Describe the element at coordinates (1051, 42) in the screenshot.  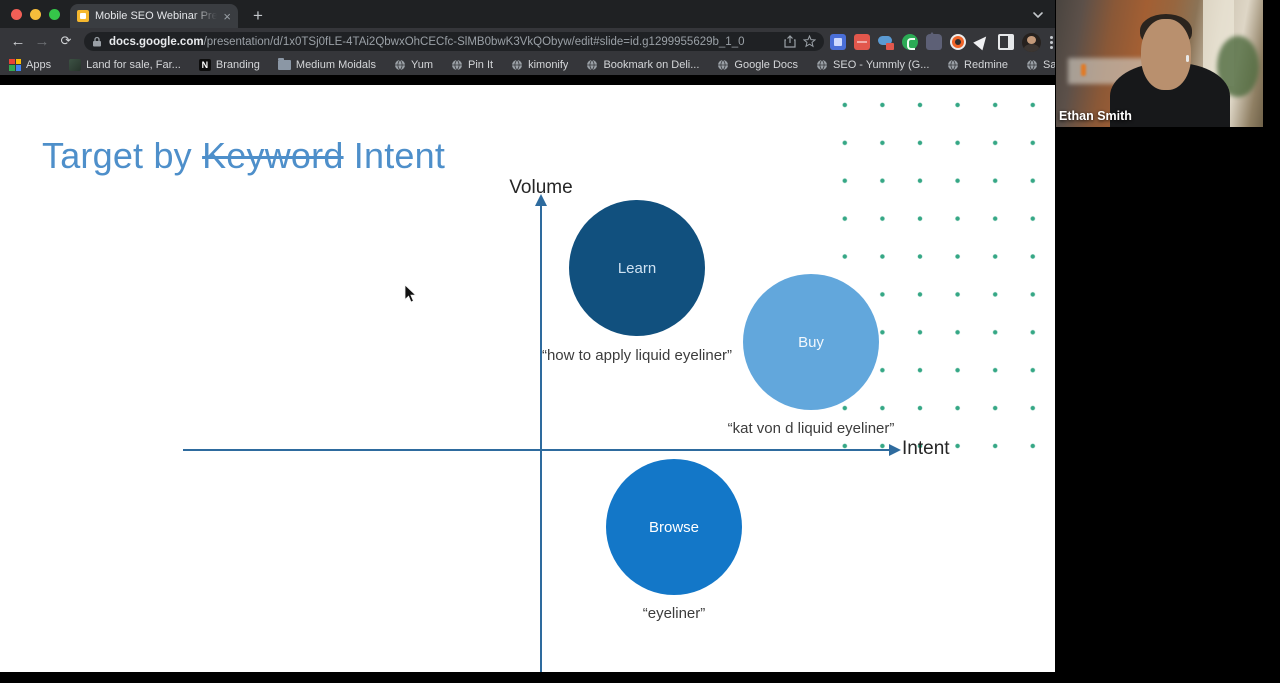
I see `browser-menu-icon` at that location.